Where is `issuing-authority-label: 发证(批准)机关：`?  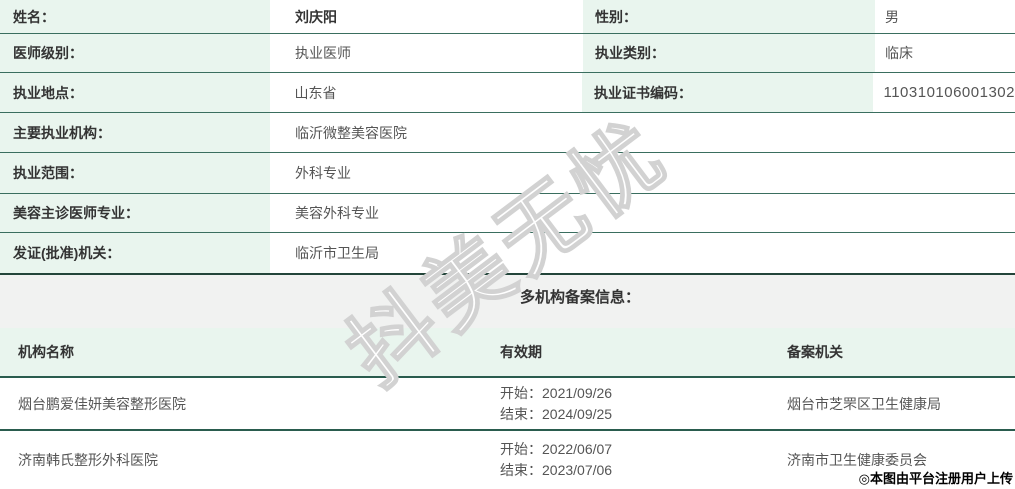 issuing-authority-label: 发证(批准)机关： is located at coordinates (67, 253).